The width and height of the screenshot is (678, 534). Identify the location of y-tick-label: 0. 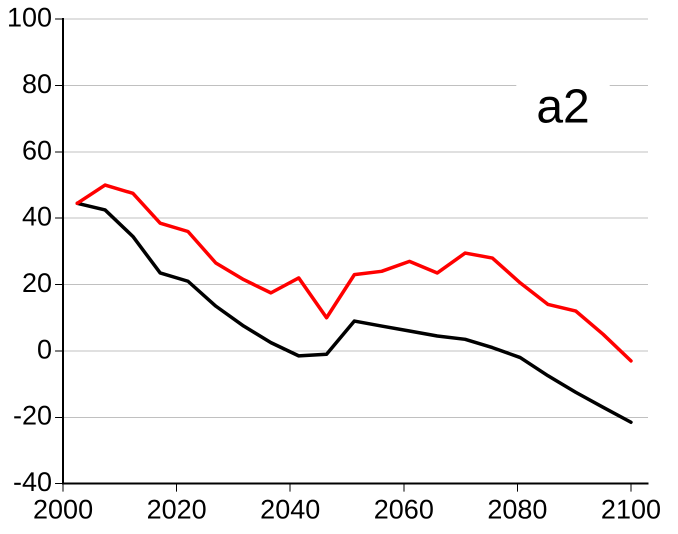
(44, 349).